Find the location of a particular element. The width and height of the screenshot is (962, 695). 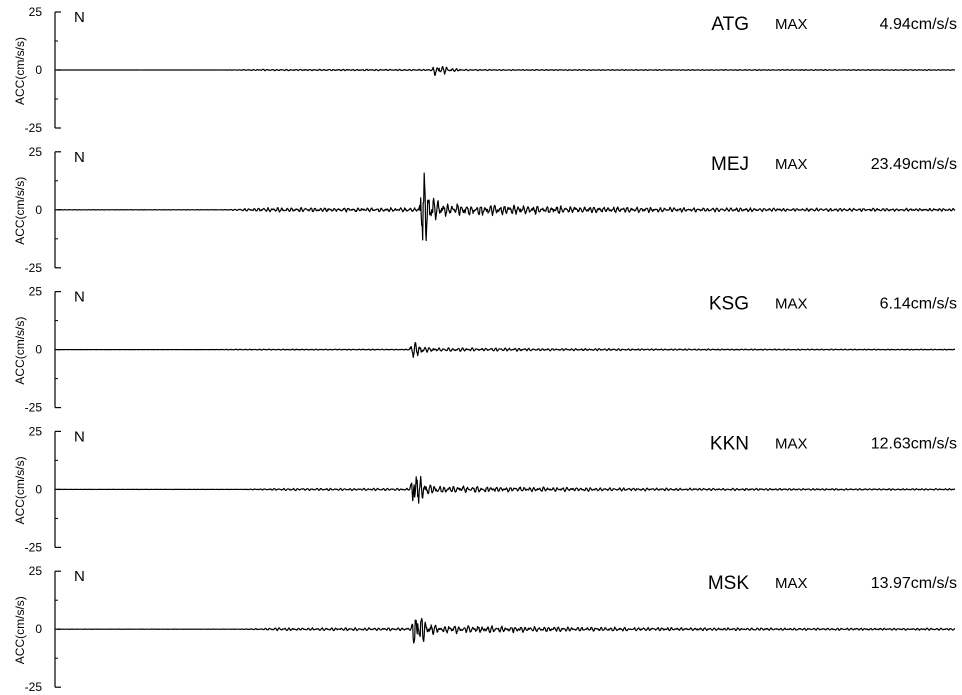

y-tick-label-ksg: 0 is located at coordinates (38, 350).